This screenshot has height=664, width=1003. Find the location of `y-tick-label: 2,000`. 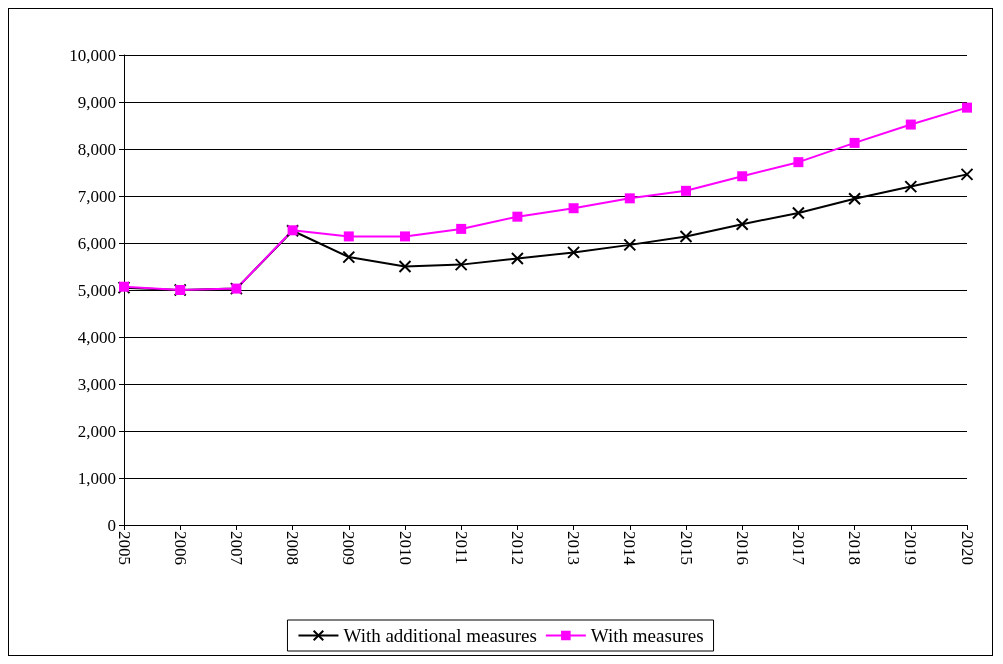

y-tick-label: 2,000 is located at coordinates (96, 431).